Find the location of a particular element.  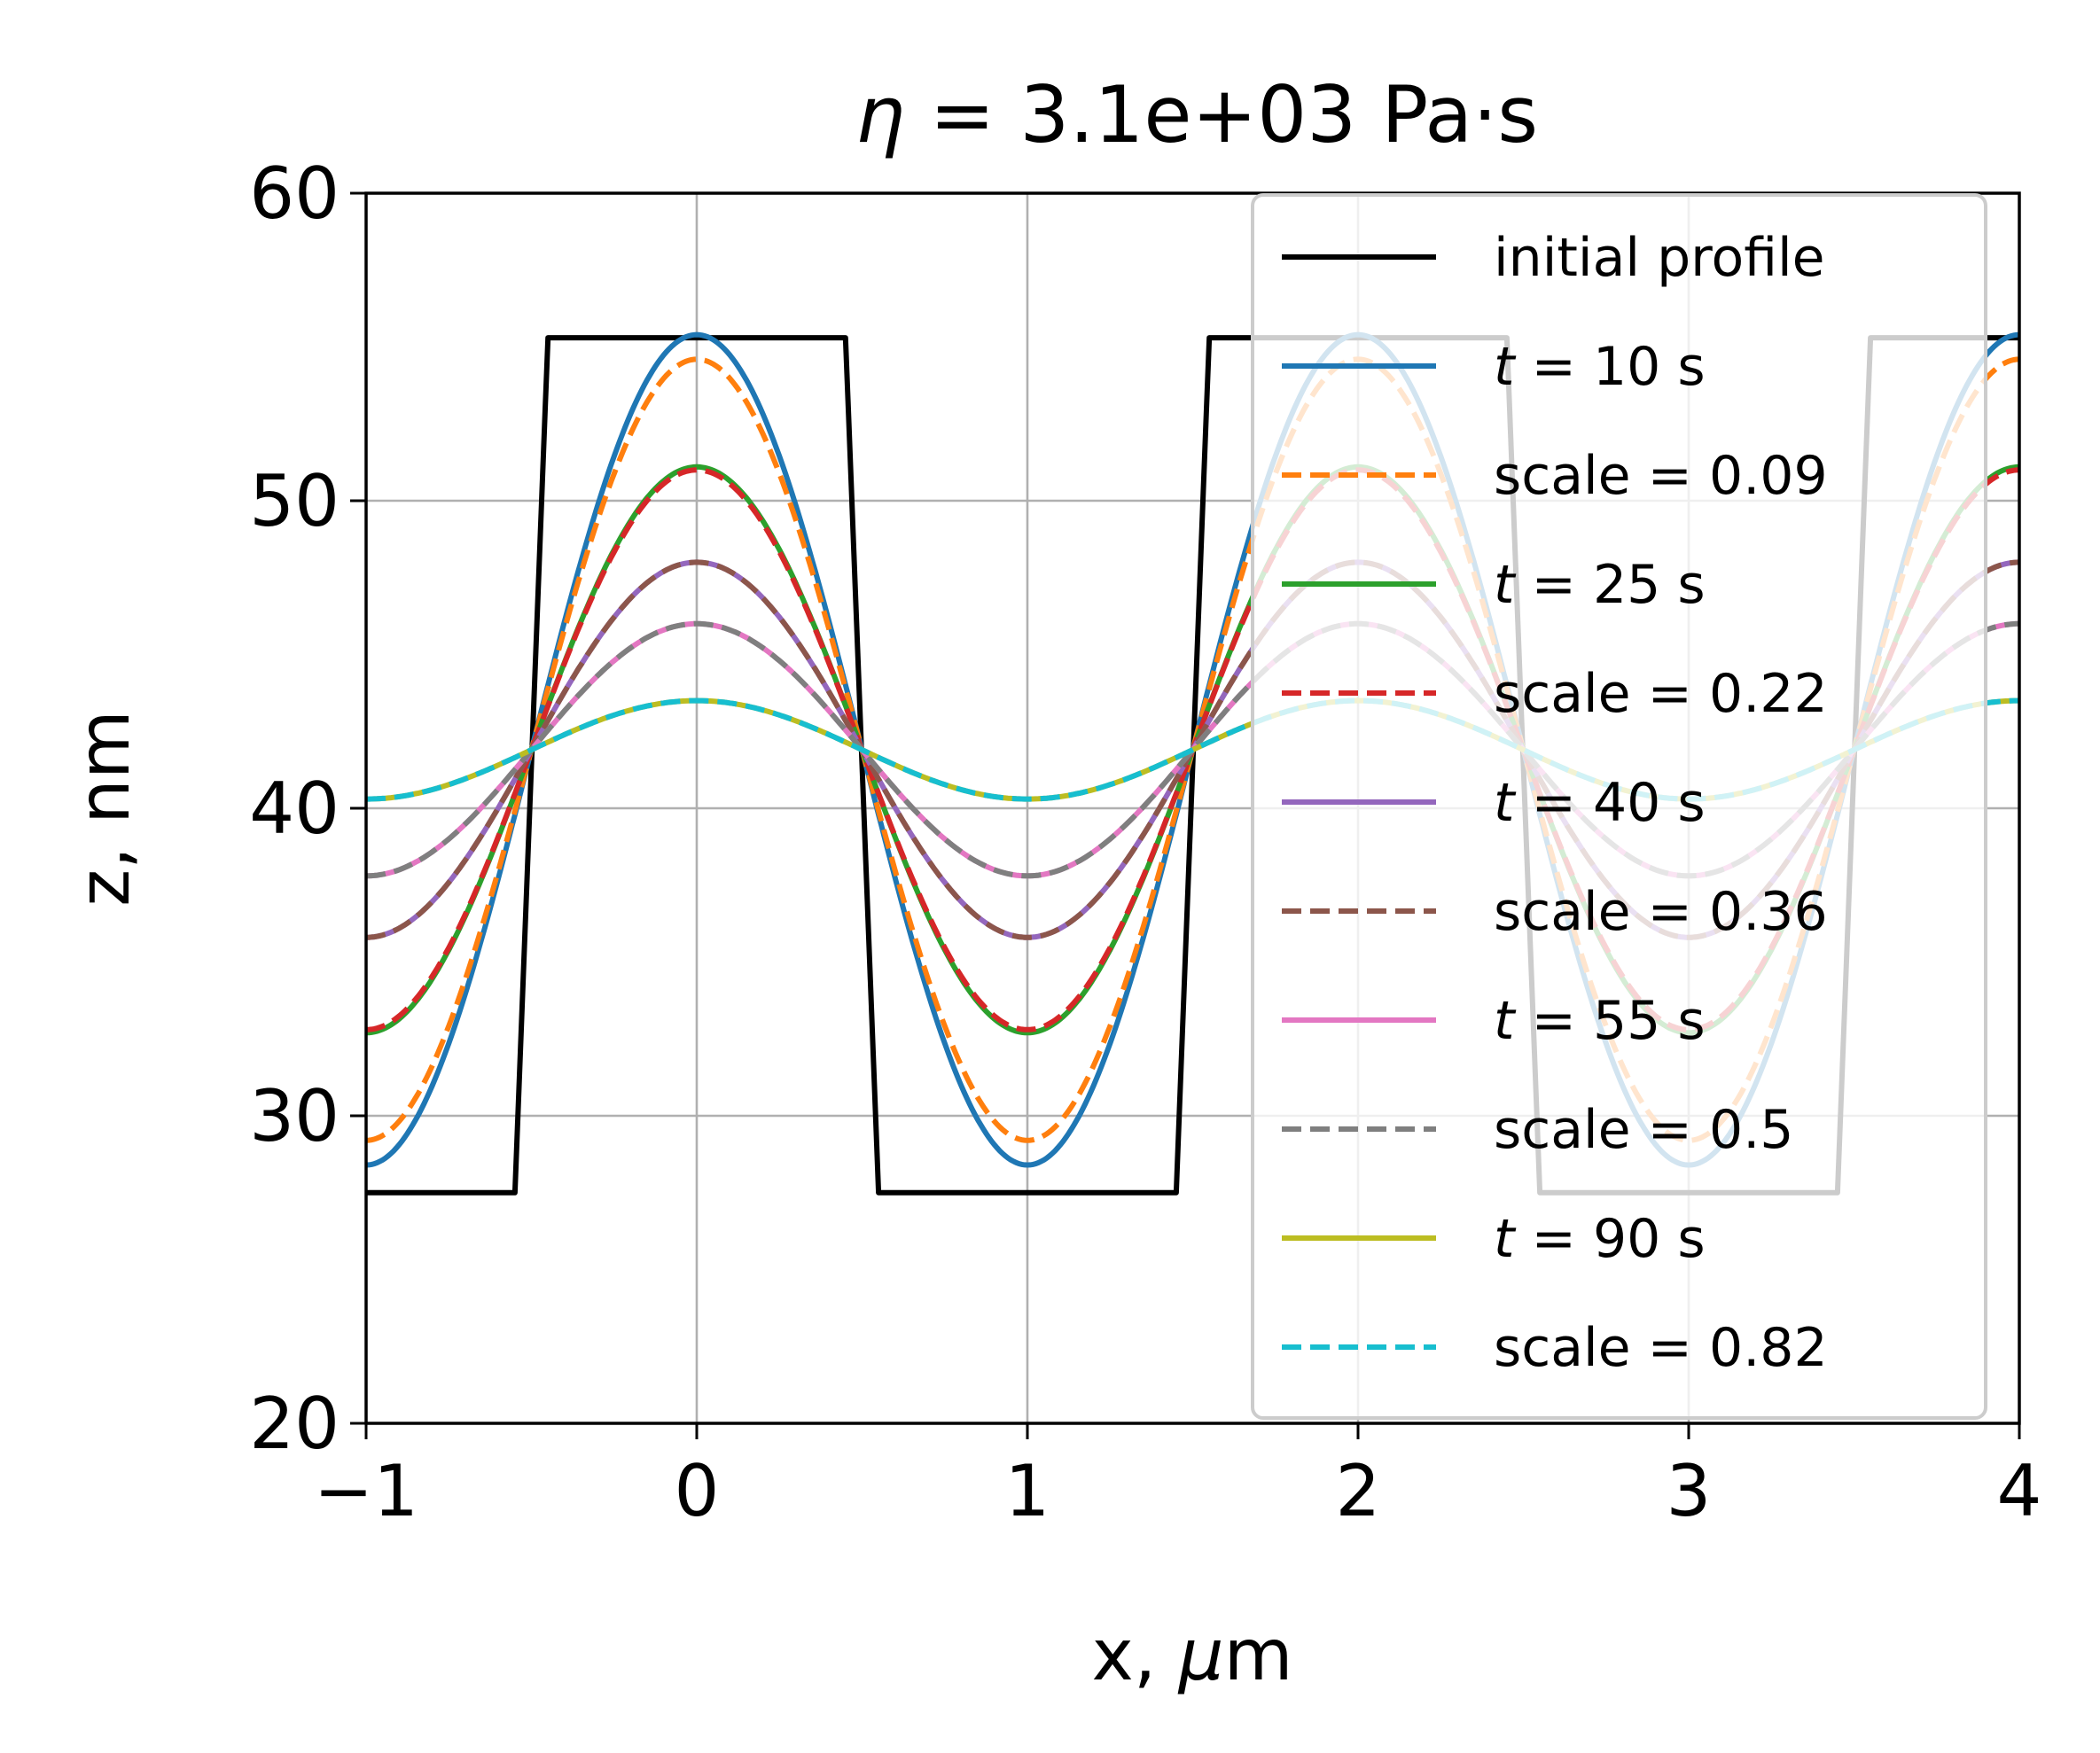

x-axis-label: x, μm is located at coordinates (1191, 1655).